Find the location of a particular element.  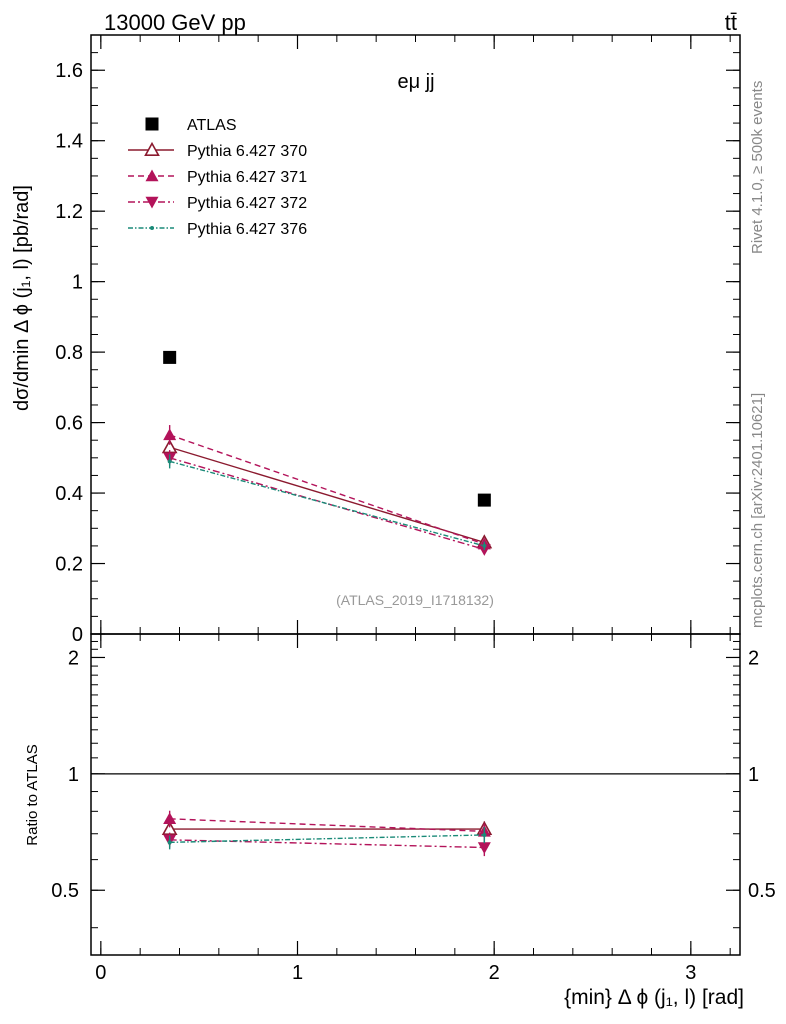

ratio-y-axis-label: Ratio to ATLAS is located at coordinates (32, 794).